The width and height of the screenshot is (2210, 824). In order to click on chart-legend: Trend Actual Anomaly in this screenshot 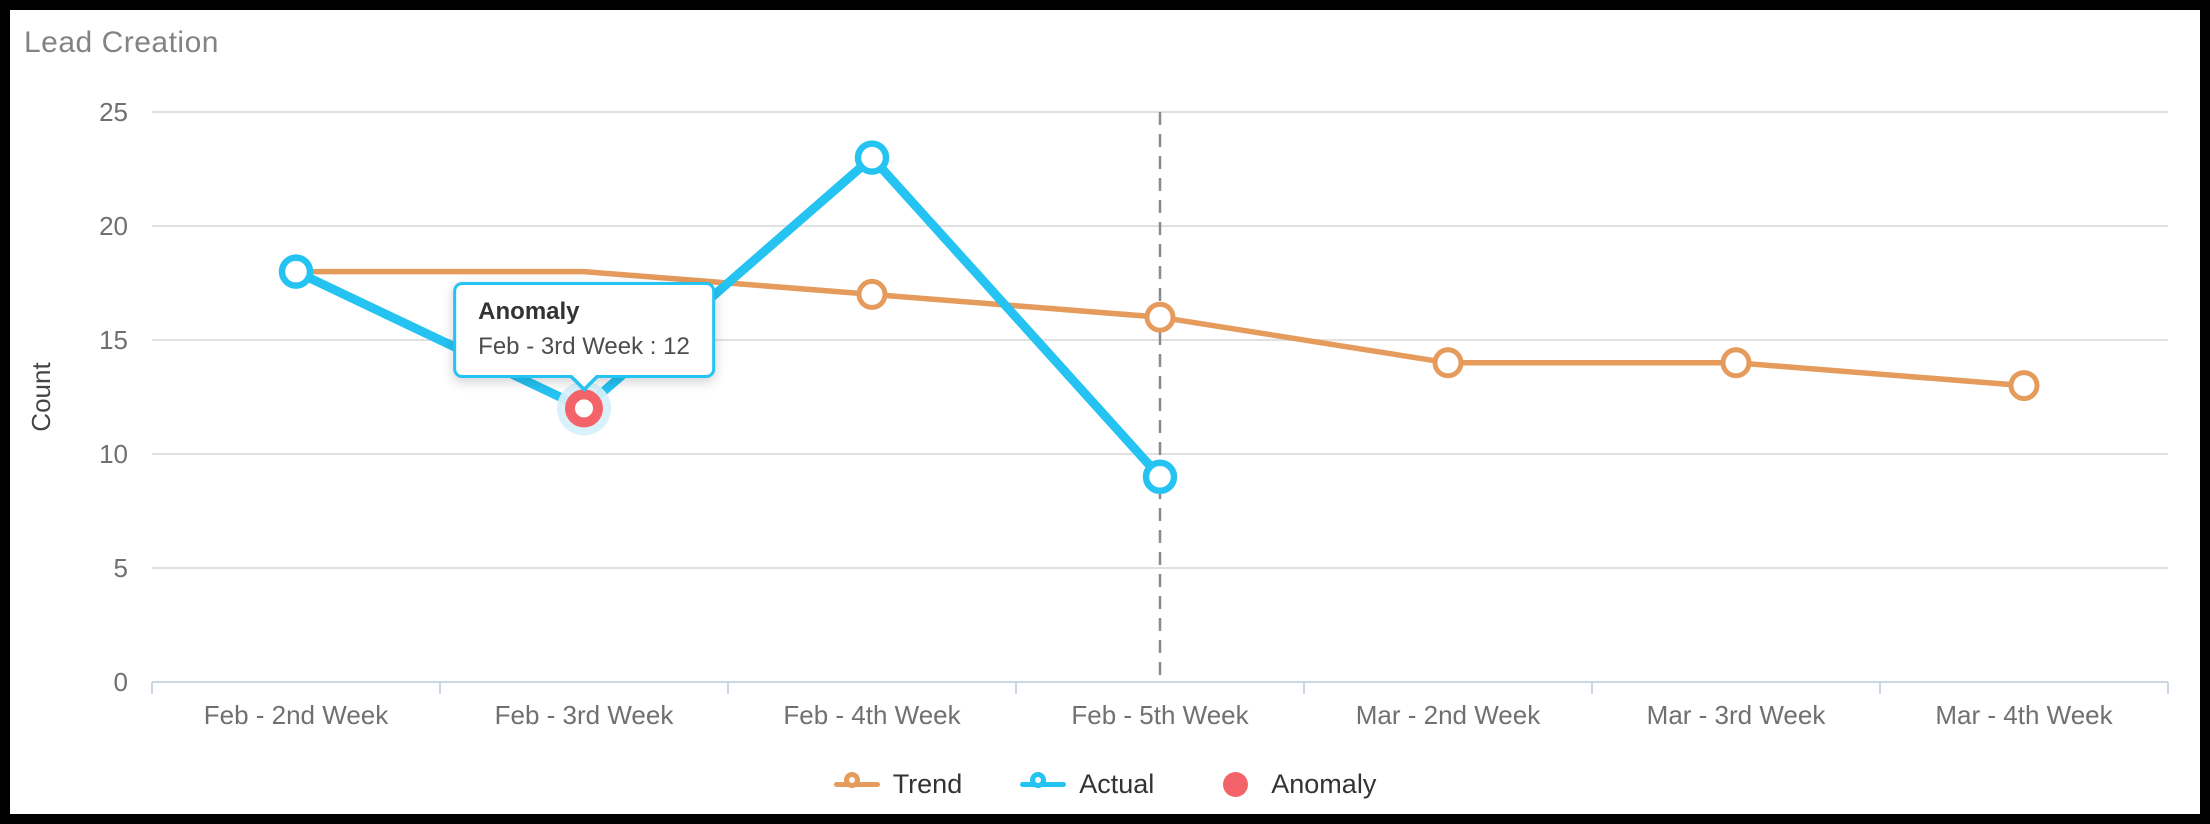, I will do `click(1105, 784)`.